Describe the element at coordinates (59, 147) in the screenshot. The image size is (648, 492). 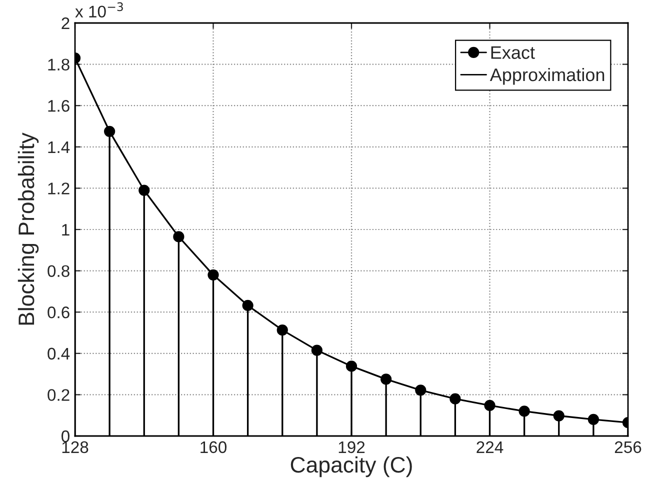
I see `y-tick-label: 1.4` at that location.